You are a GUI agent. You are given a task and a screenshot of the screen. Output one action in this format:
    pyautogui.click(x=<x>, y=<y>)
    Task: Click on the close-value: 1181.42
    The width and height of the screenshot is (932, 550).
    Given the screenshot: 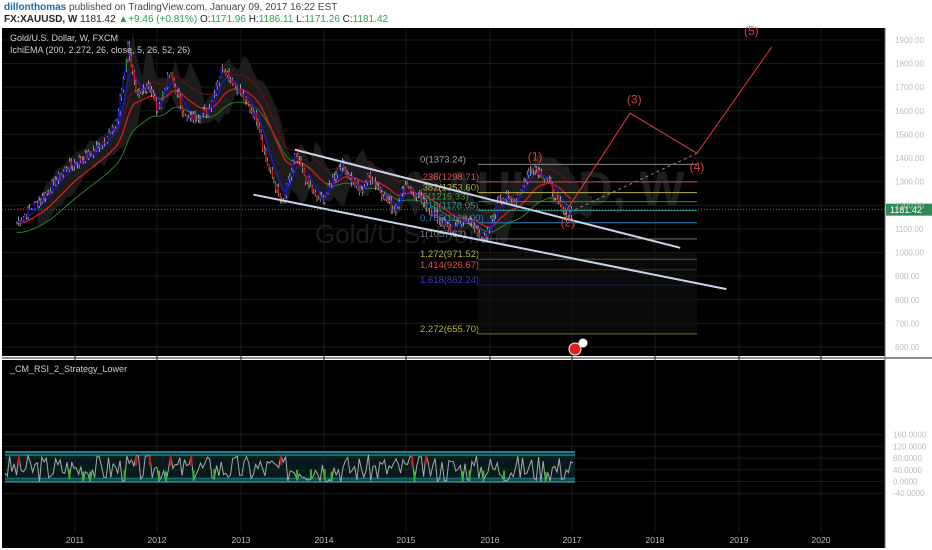 What is the action you would take?
    pyautogui.click(x=370, y=19)
    